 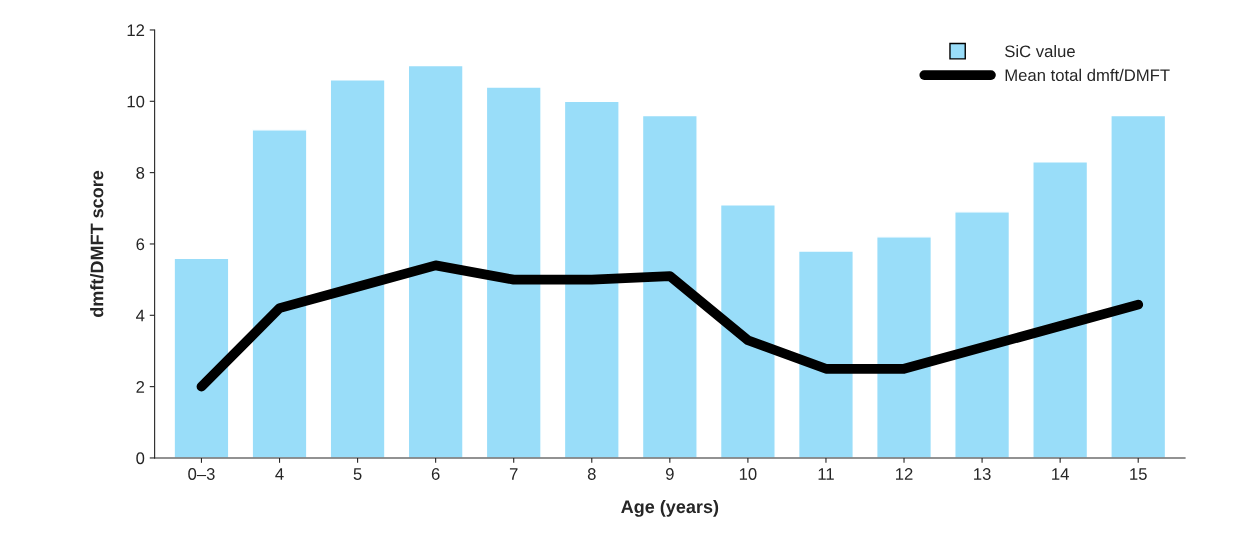 What do you see at coordinates (140, 173) in the screenshot?
I see `y-tick-label: 8` at bounding box center [140, 173].